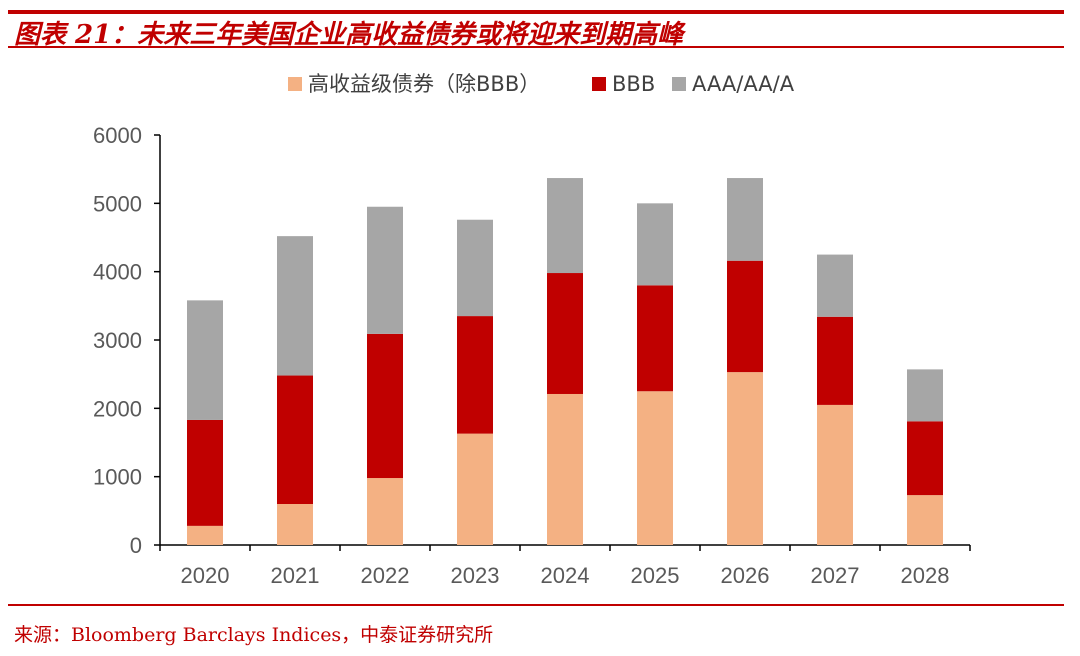 Image resolution: width=1080 pixels, height=656 pixels. I want to click on source-note: 来源：Bloomberg Barclays Indices，中泰证券研究所, so click(254, 635).